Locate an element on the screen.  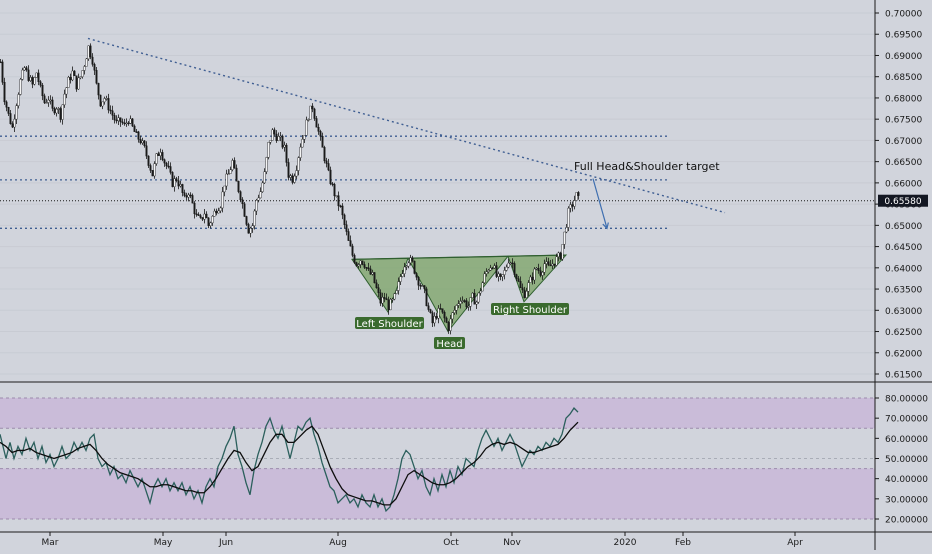
svg-text: 0.65580 is located at coordinates (902, 202).